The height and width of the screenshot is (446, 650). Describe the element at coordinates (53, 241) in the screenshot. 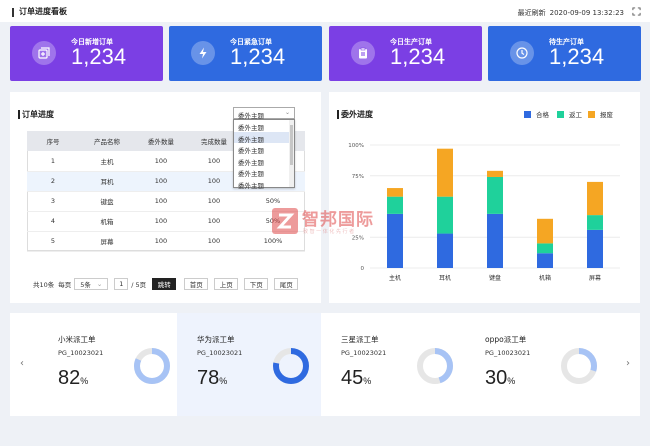

I see `table-cell: 5` at that location.